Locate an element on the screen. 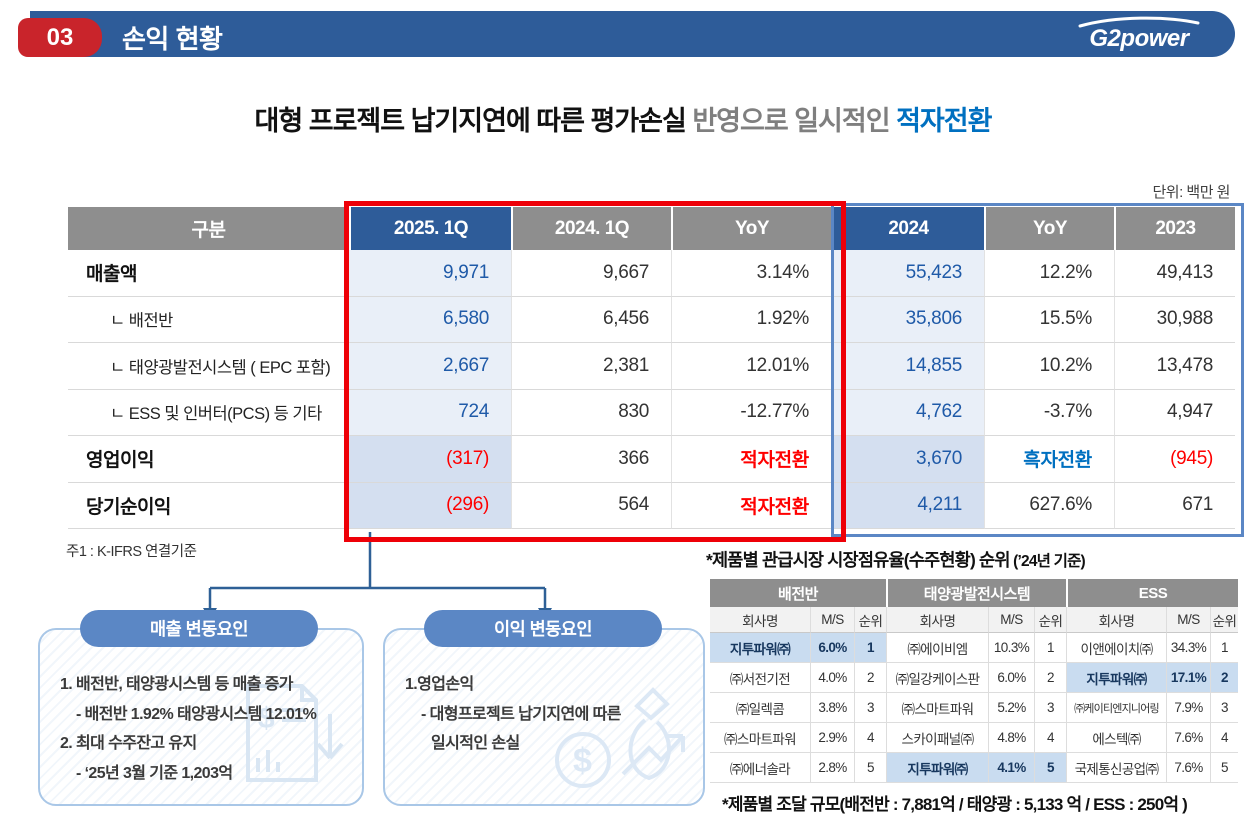  table-cell: 12.2% is located at coordinates (1049, 273).